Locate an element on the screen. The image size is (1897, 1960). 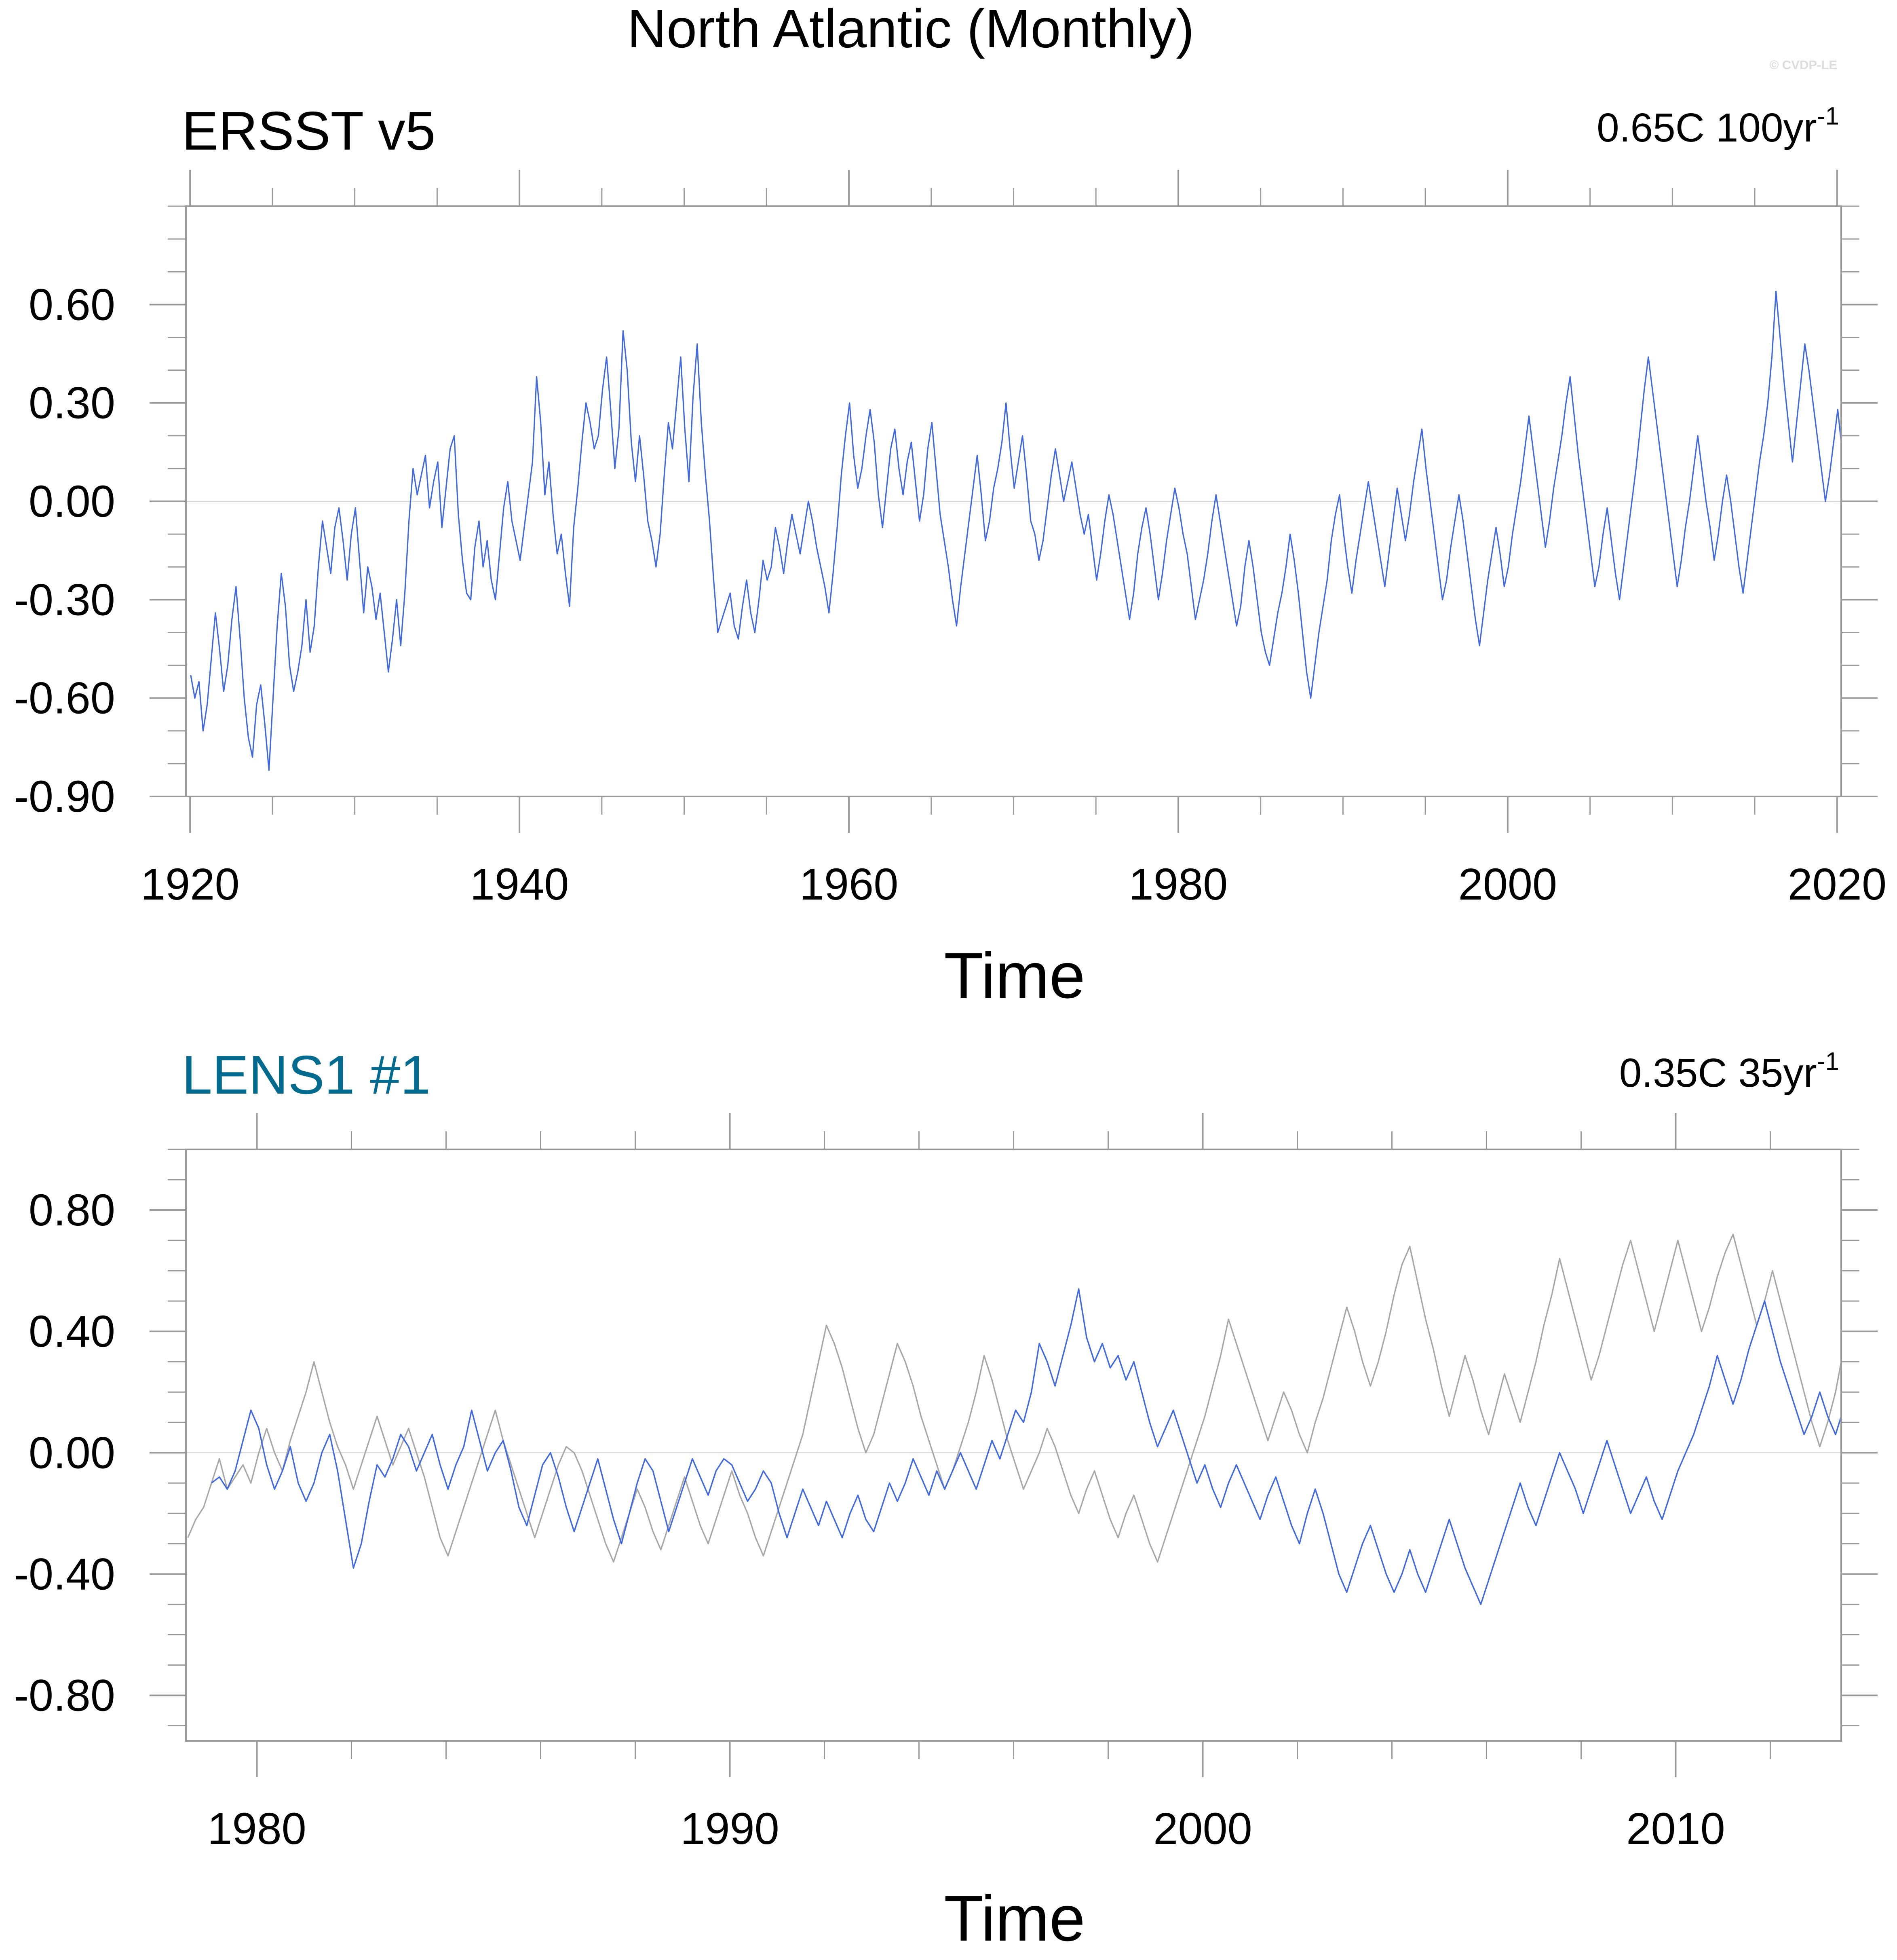
x-axis-title-lens: Time is located at coordinates (1015, 1918).